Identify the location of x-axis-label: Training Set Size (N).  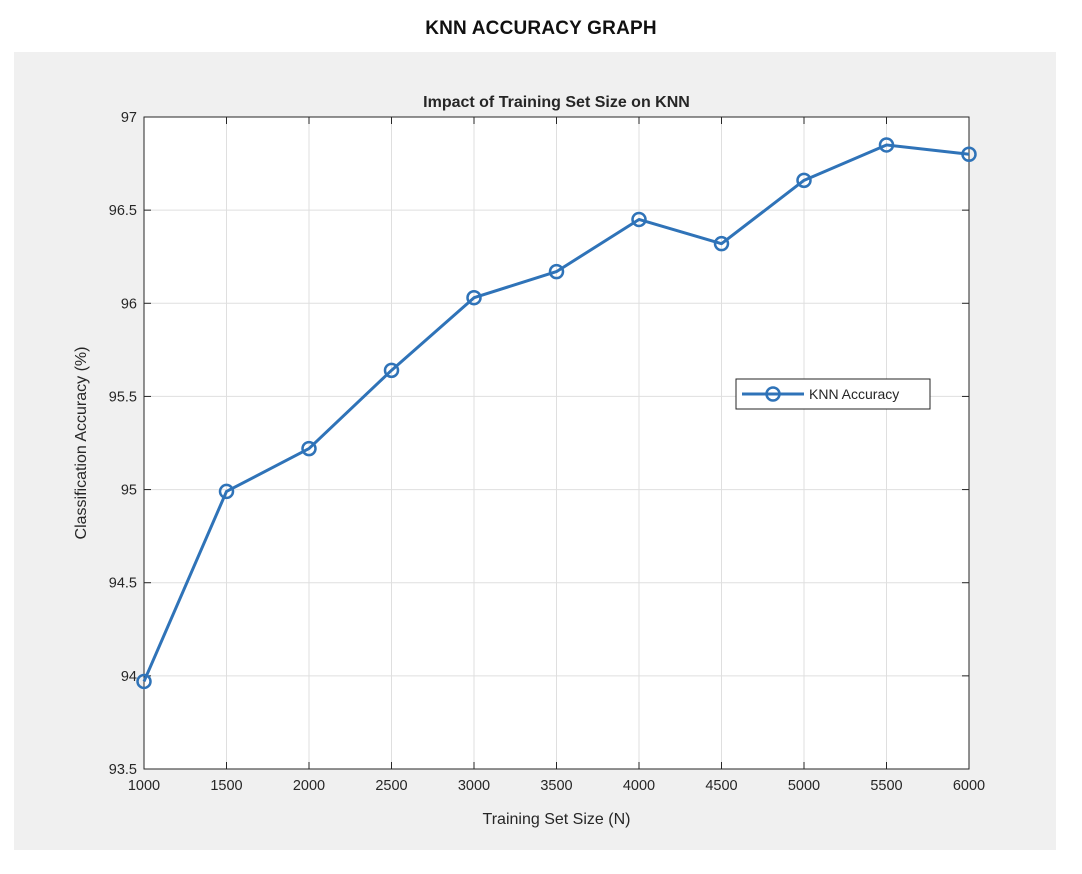
(557, 819).